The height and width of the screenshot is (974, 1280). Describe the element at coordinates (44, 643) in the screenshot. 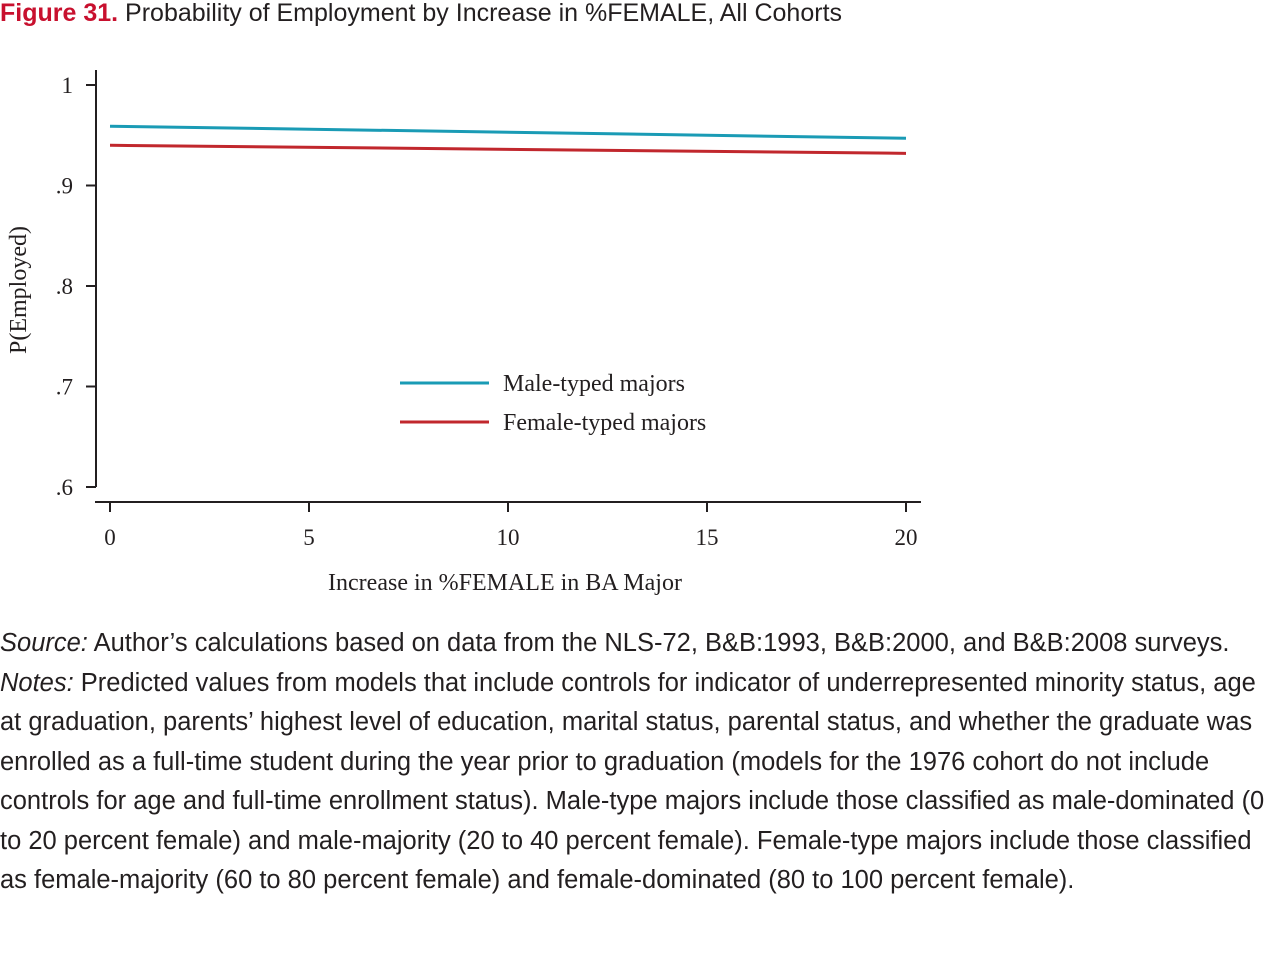

I see `source-label: Source:` at that location.